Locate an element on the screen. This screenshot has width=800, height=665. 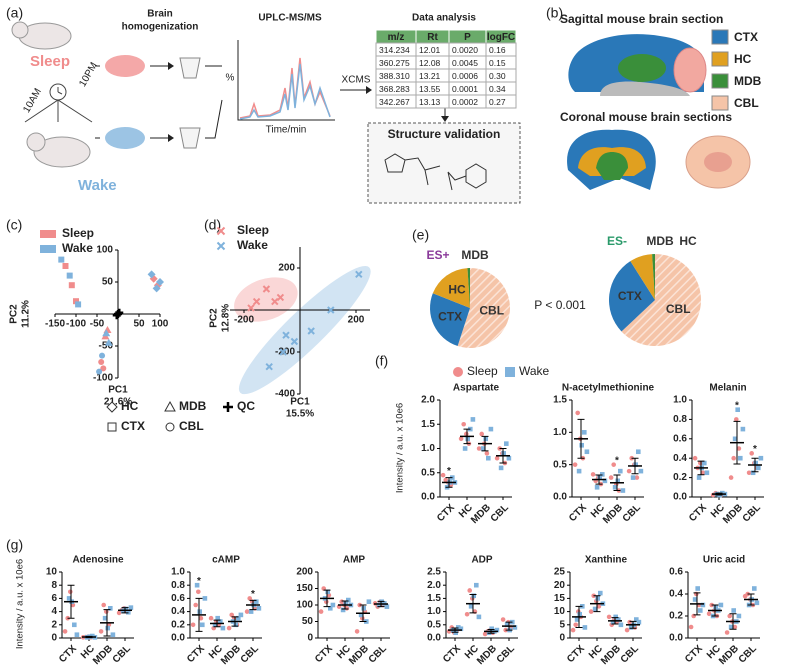
chart-title: ADP is located at coordinates (481, 560).